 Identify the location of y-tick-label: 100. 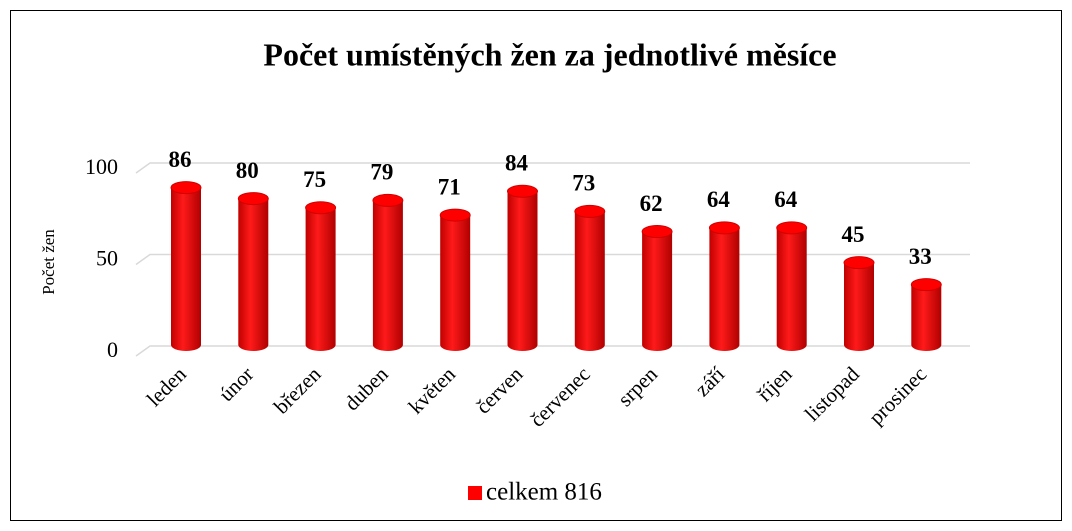
(101, 166).